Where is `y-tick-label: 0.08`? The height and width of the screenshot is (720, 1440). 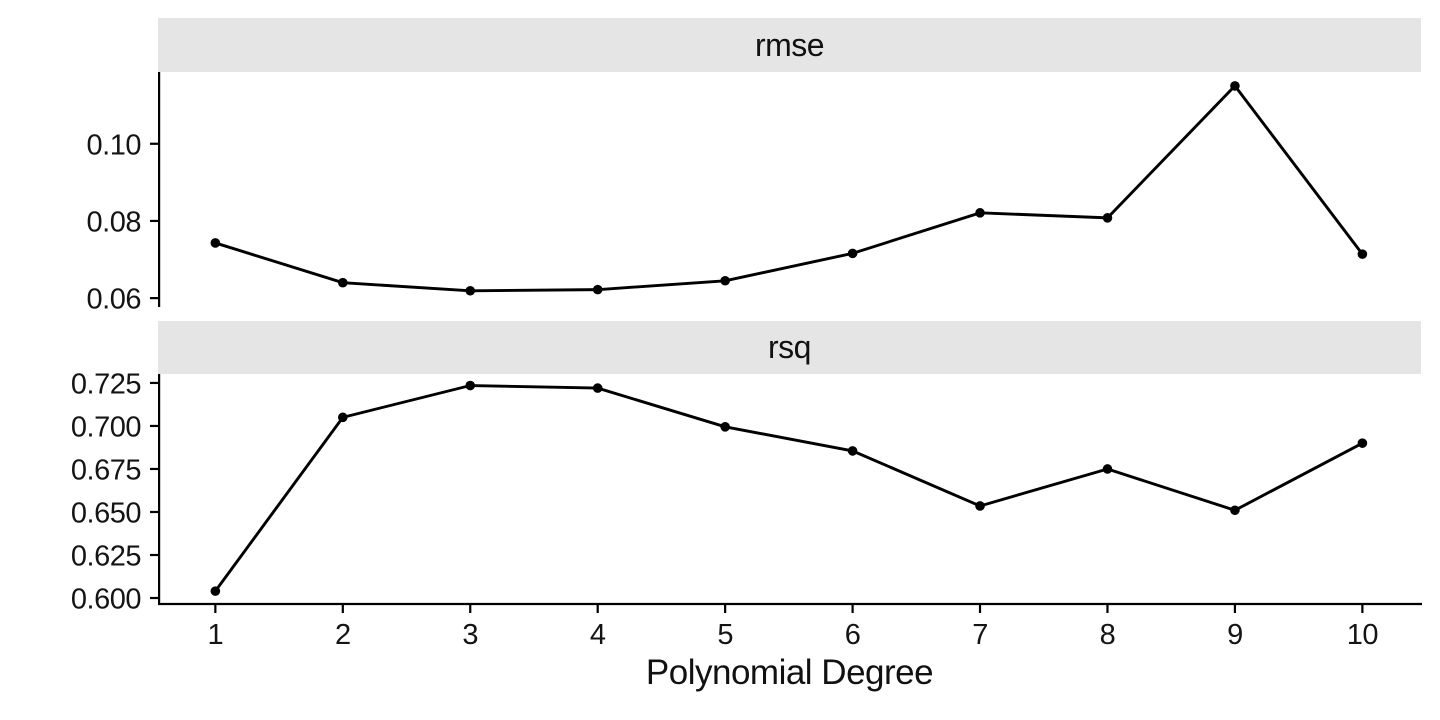
y-tick-label: 0.08 is located at coordinates (114, 222).